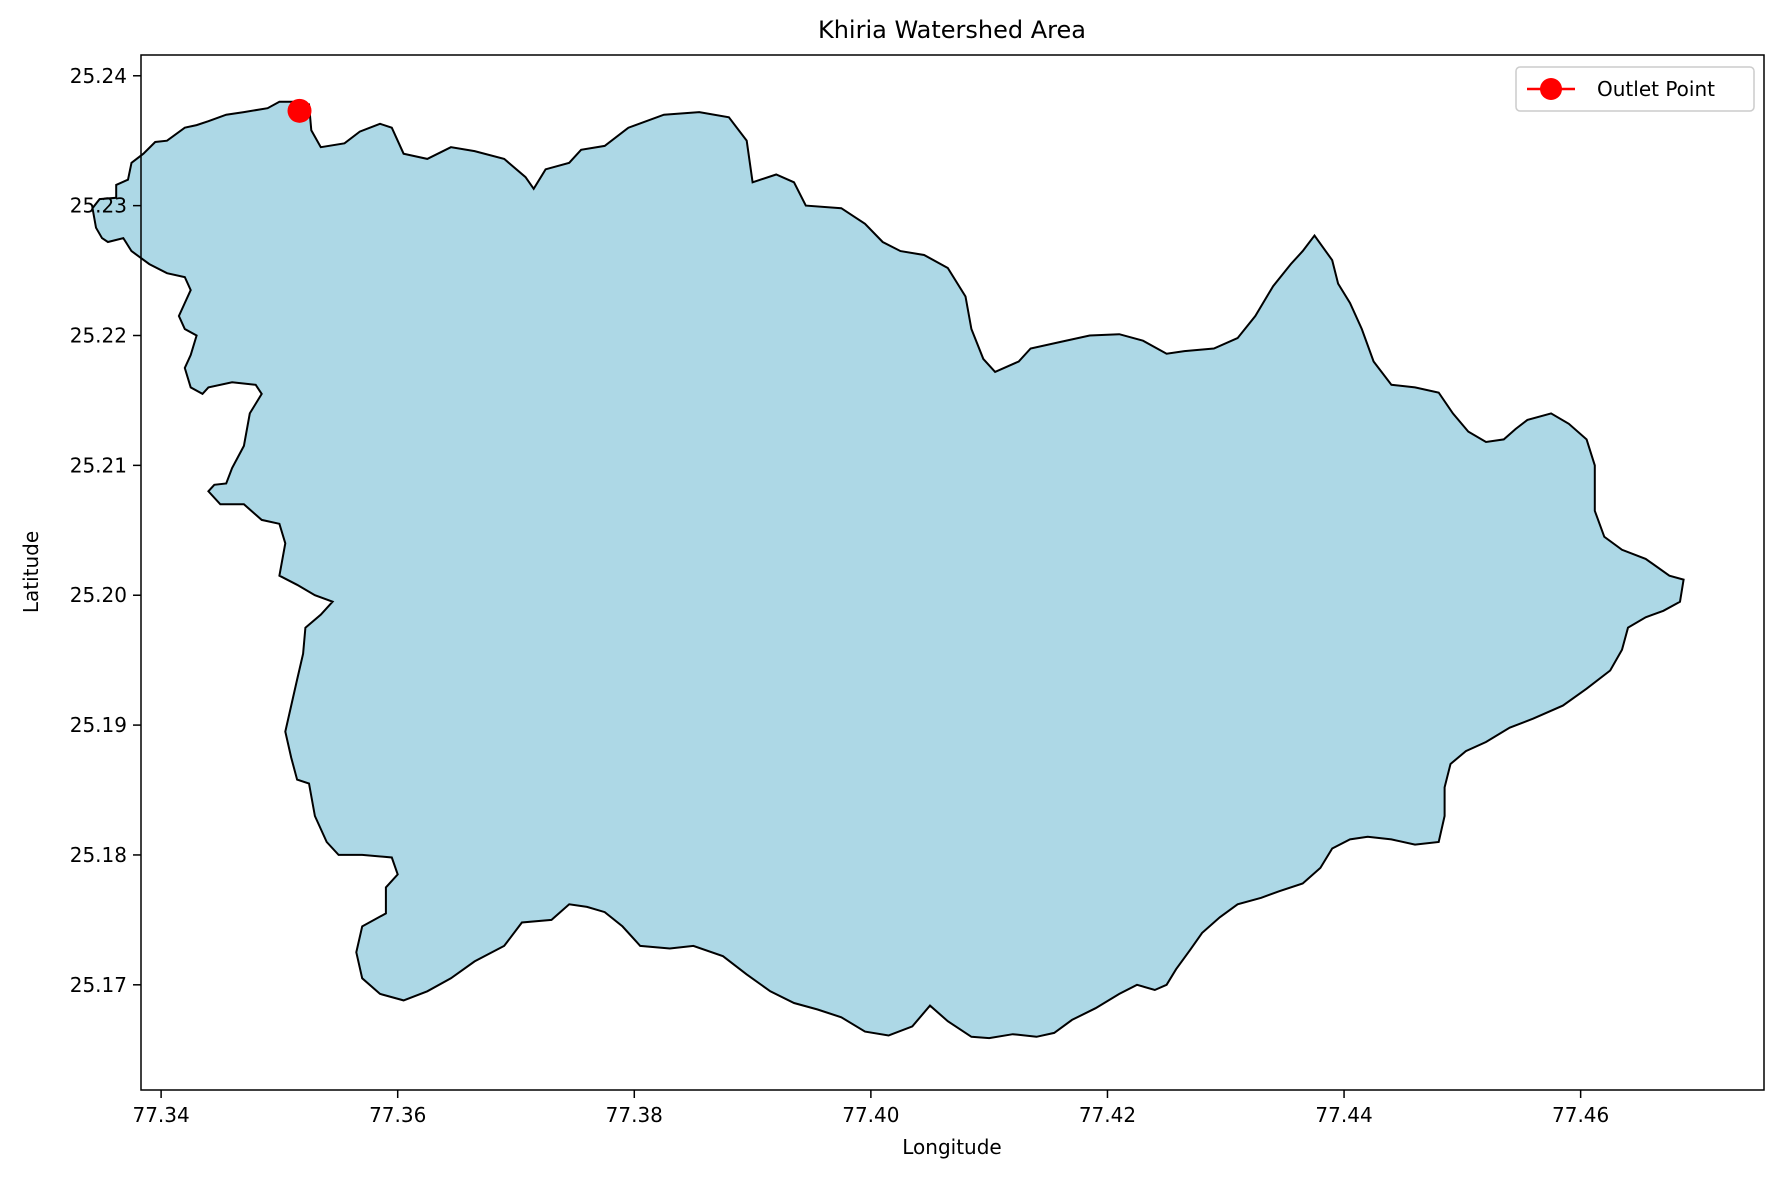 This screenshot has height=1178, width=1781. Describe the element at coordinates (98, 465) in the screenshot. I see `y-tick-label: 25.21` at that location.